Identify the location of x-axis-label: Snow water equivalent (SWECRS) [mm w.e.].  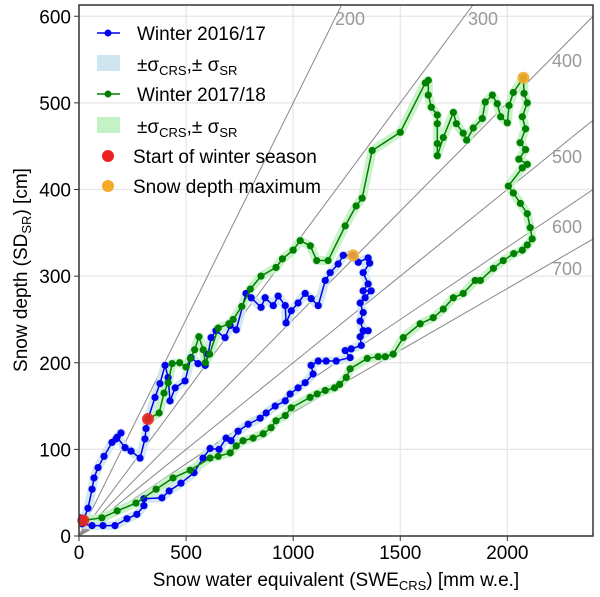
(336, 581).